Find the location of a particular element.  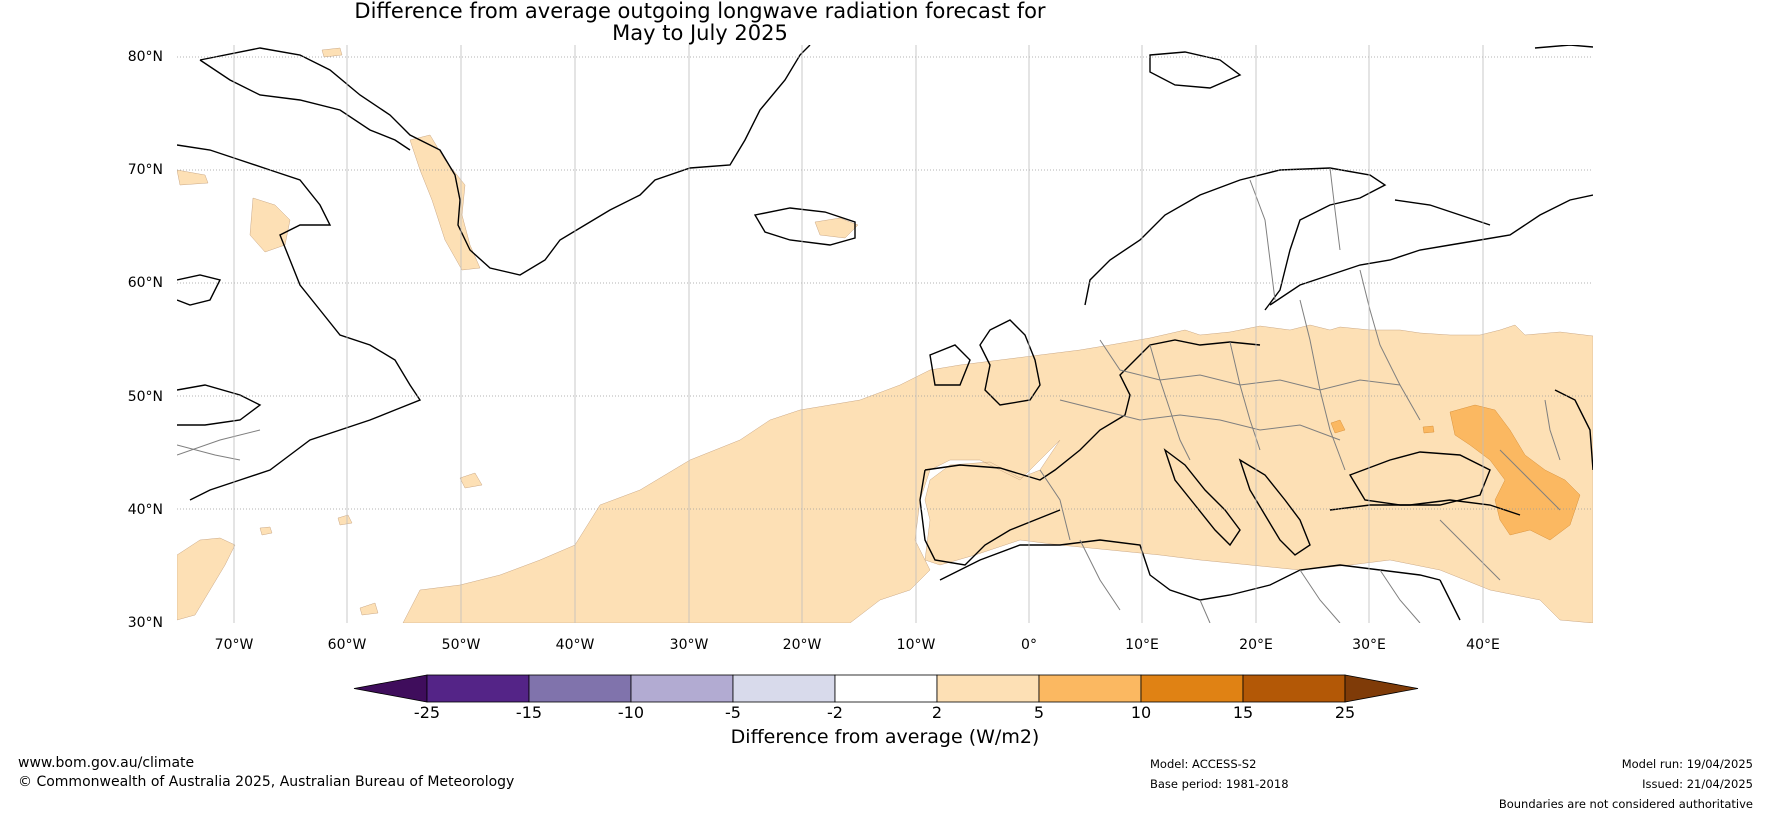

lon-label: 20°E is located at coordinates (1256, 645).